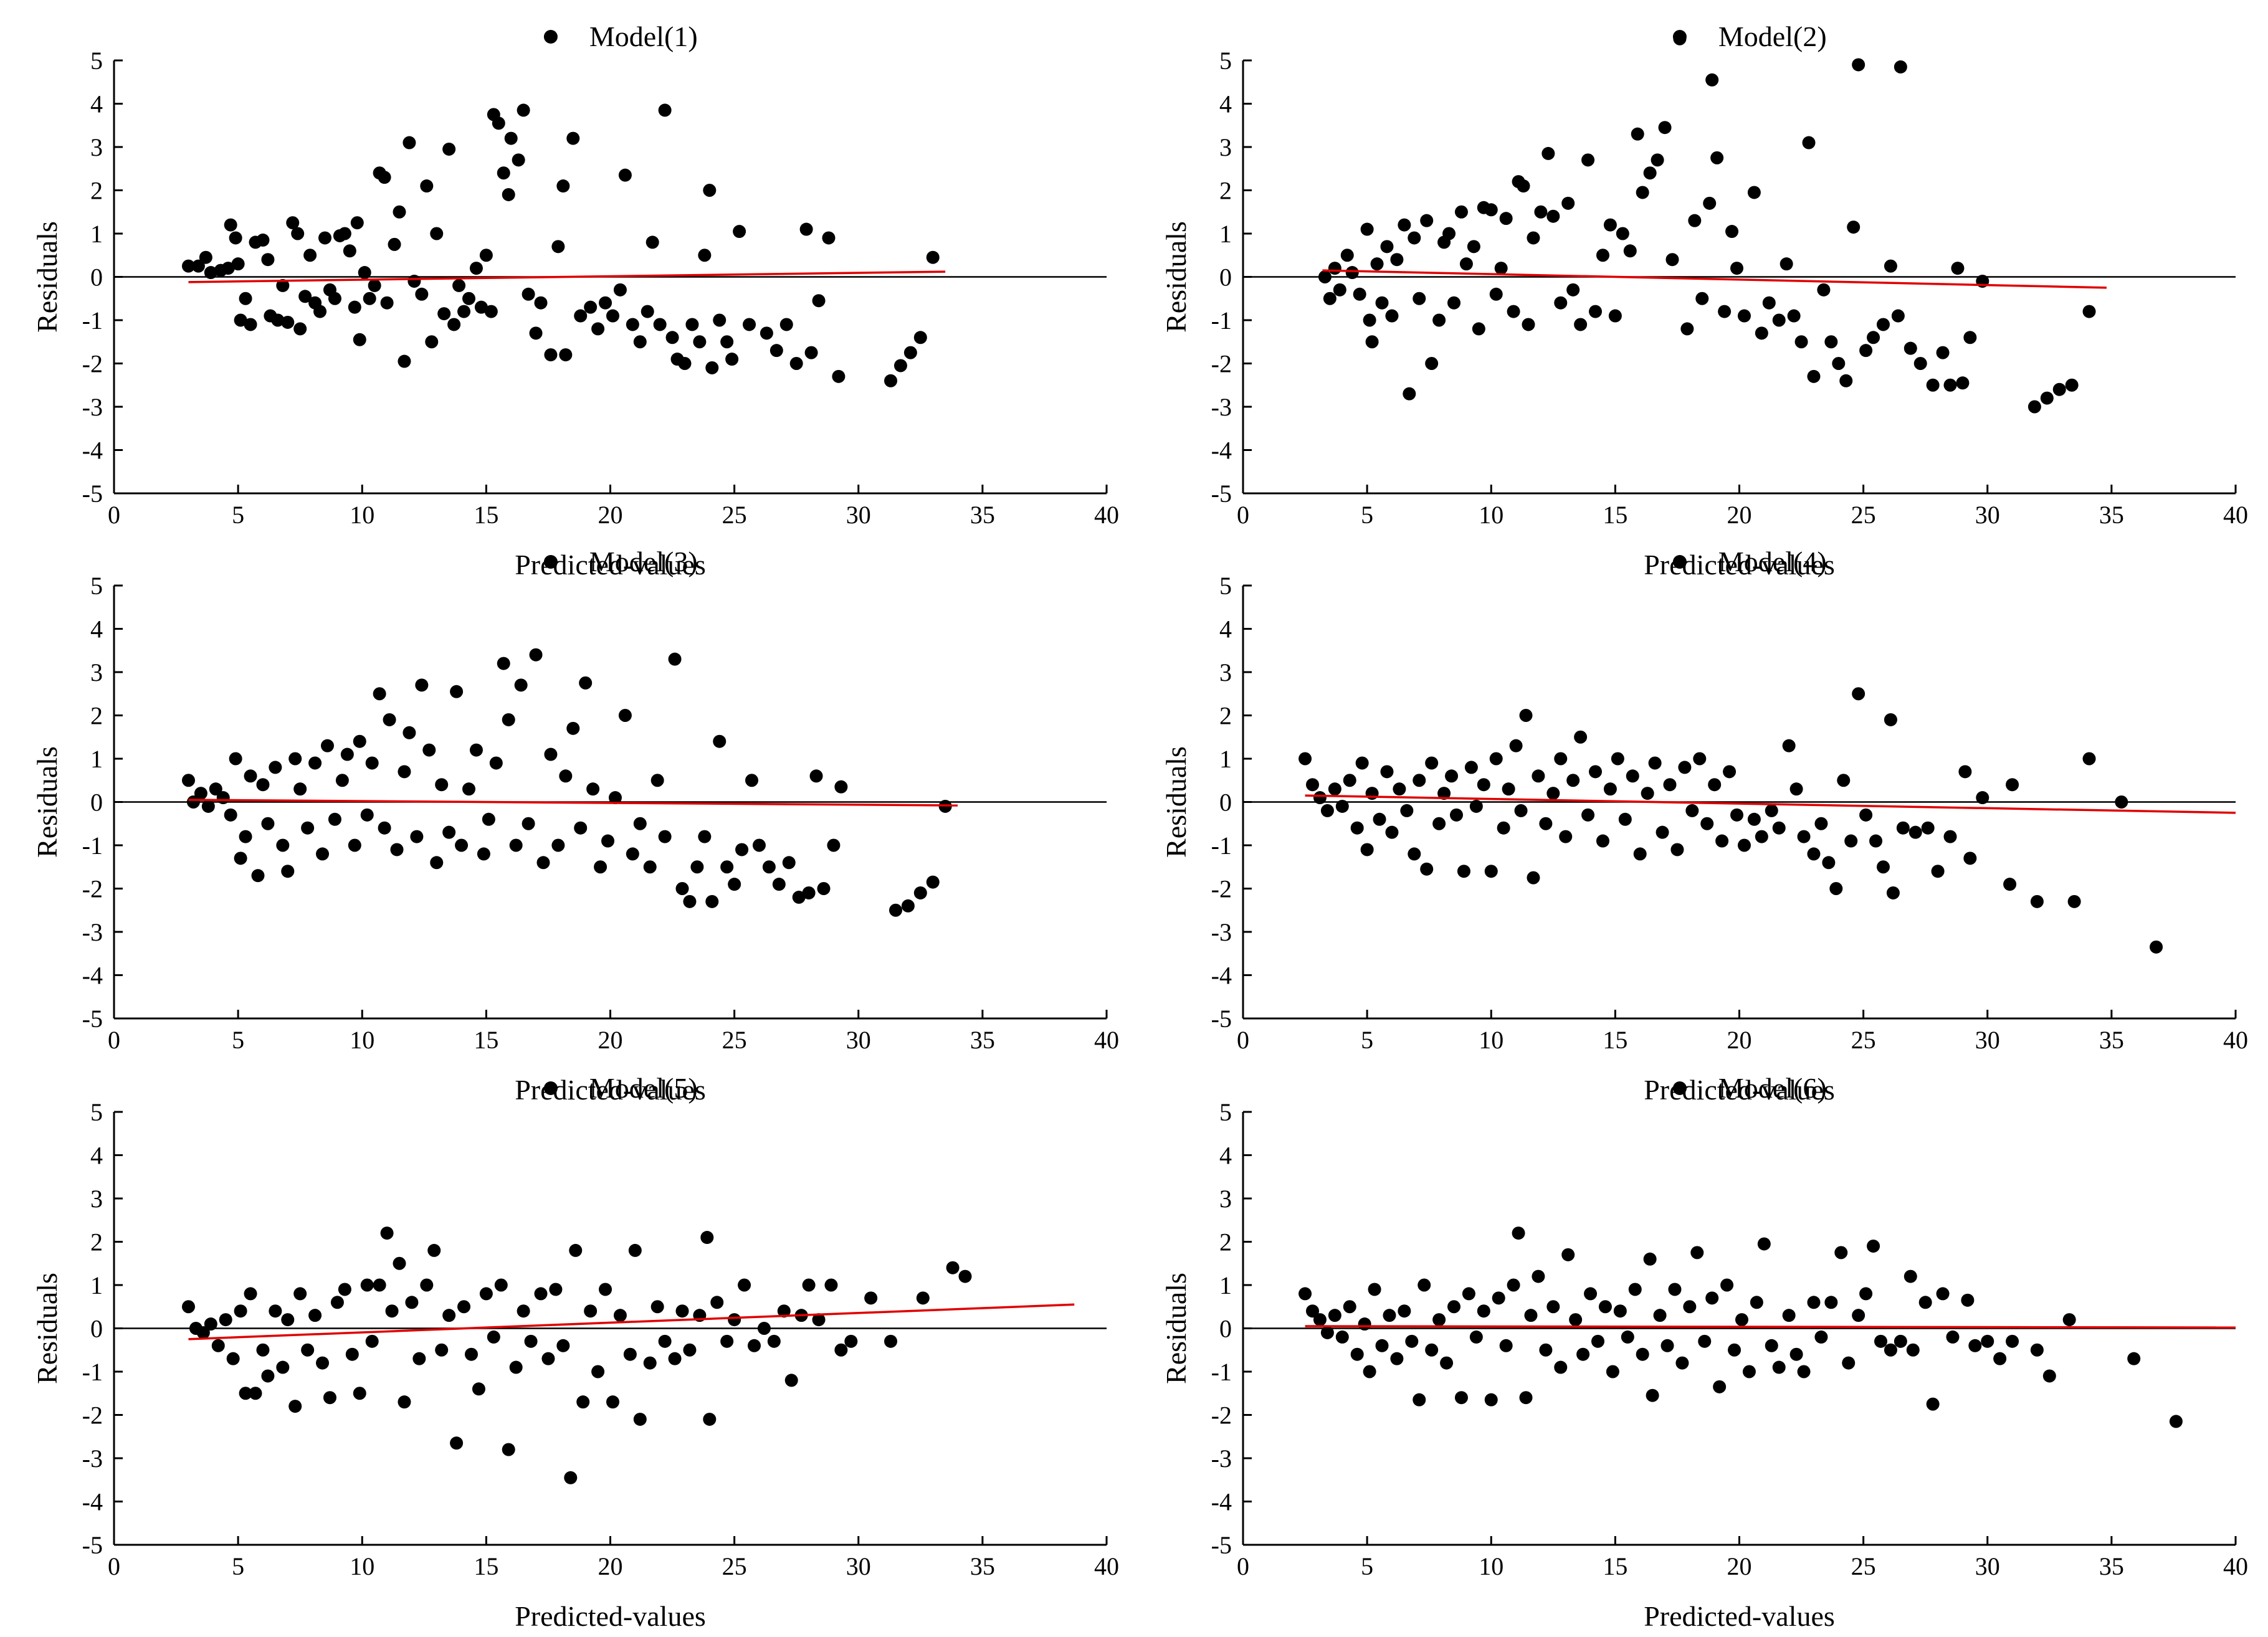  What do you see at coordinates (92, 451) in the screenshot?
I see `y-tick-label: -4` at bounding box center [92, 451].